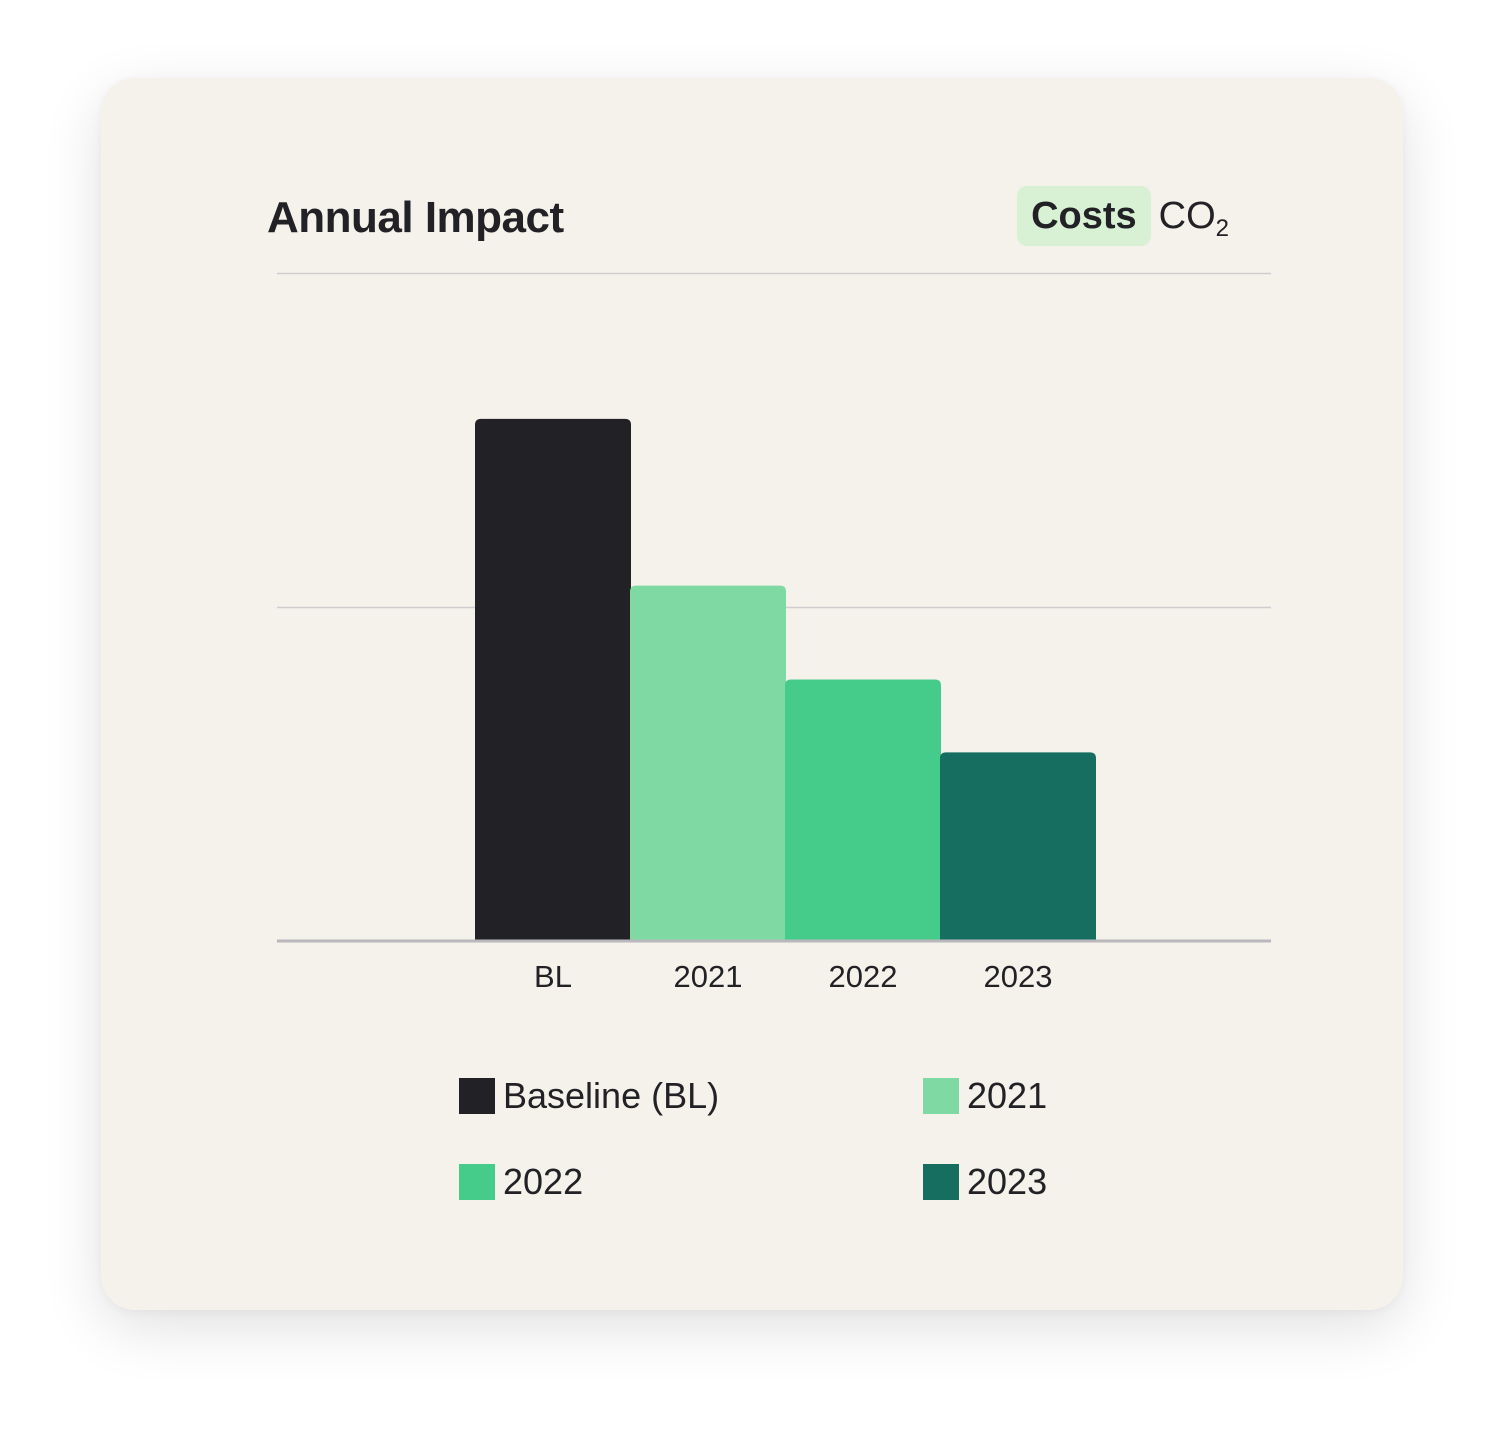 The width and height of the screenshot is (1503, 1434). I want to click on co2-label: CO, so click(1187, 216).